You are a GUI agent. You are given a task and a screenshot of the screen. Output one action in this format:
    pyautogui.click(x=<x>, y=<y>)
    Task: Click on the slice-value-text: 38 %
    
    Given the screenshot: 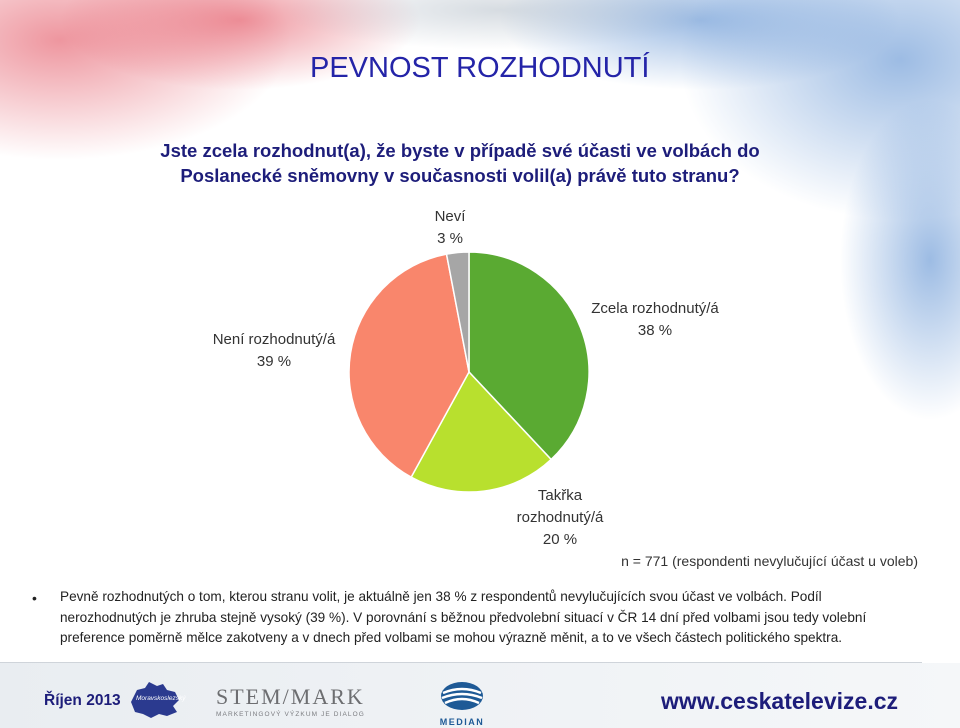 What is the action you would take?
    pyautogui.click(x=655, y=330)
    